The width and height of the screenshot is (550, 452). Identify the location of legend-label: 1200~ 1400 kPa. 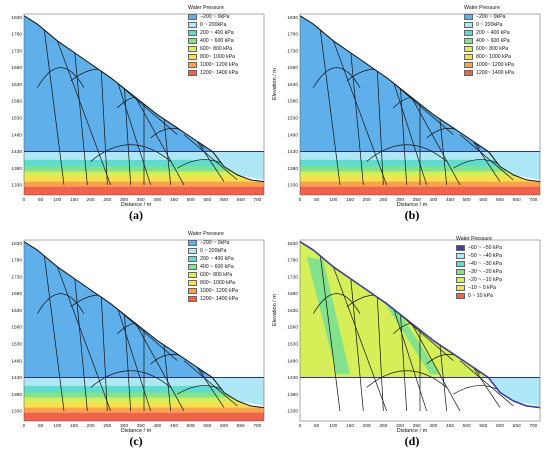
(219, 299).